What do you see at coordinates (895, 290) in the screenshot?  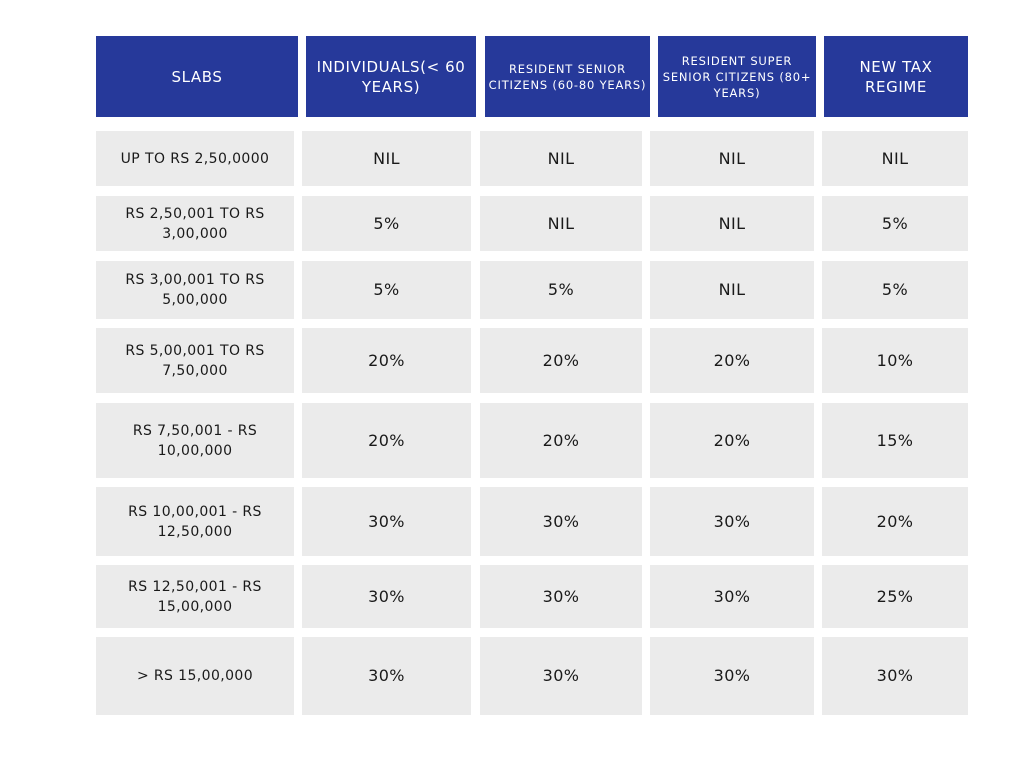 I see `row-2-new-regime: 5%` at bounding box center [895, 290].